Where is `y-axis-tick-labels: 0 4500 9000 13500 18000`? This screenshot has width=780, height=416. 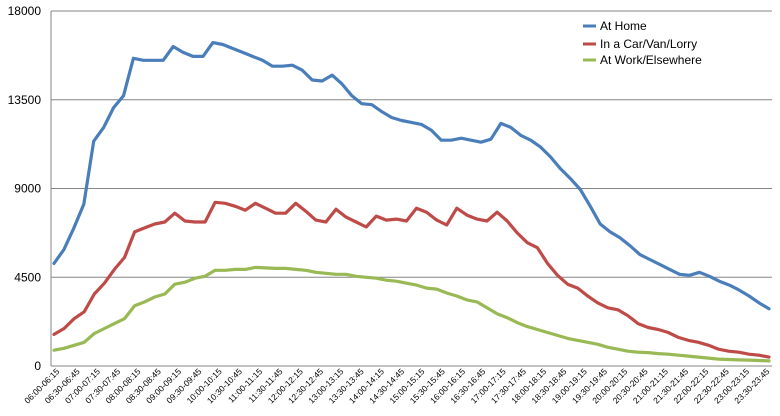 y-axis-tick-labels: 0 4500 9000 13500 18000 is located at coordinates (25, 188).